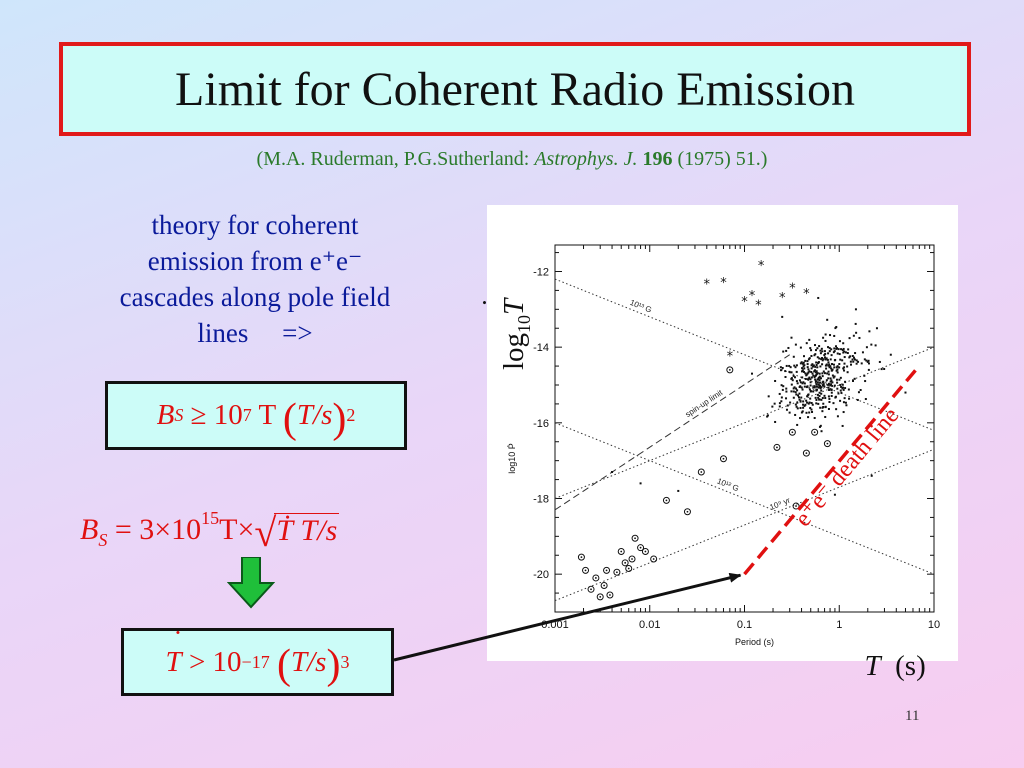 The image size is (1024, 768). What do you see at coordinates (237, 529) in the screenshot?
I see `eq2-rest: T×` at bounding box center [237, 529].